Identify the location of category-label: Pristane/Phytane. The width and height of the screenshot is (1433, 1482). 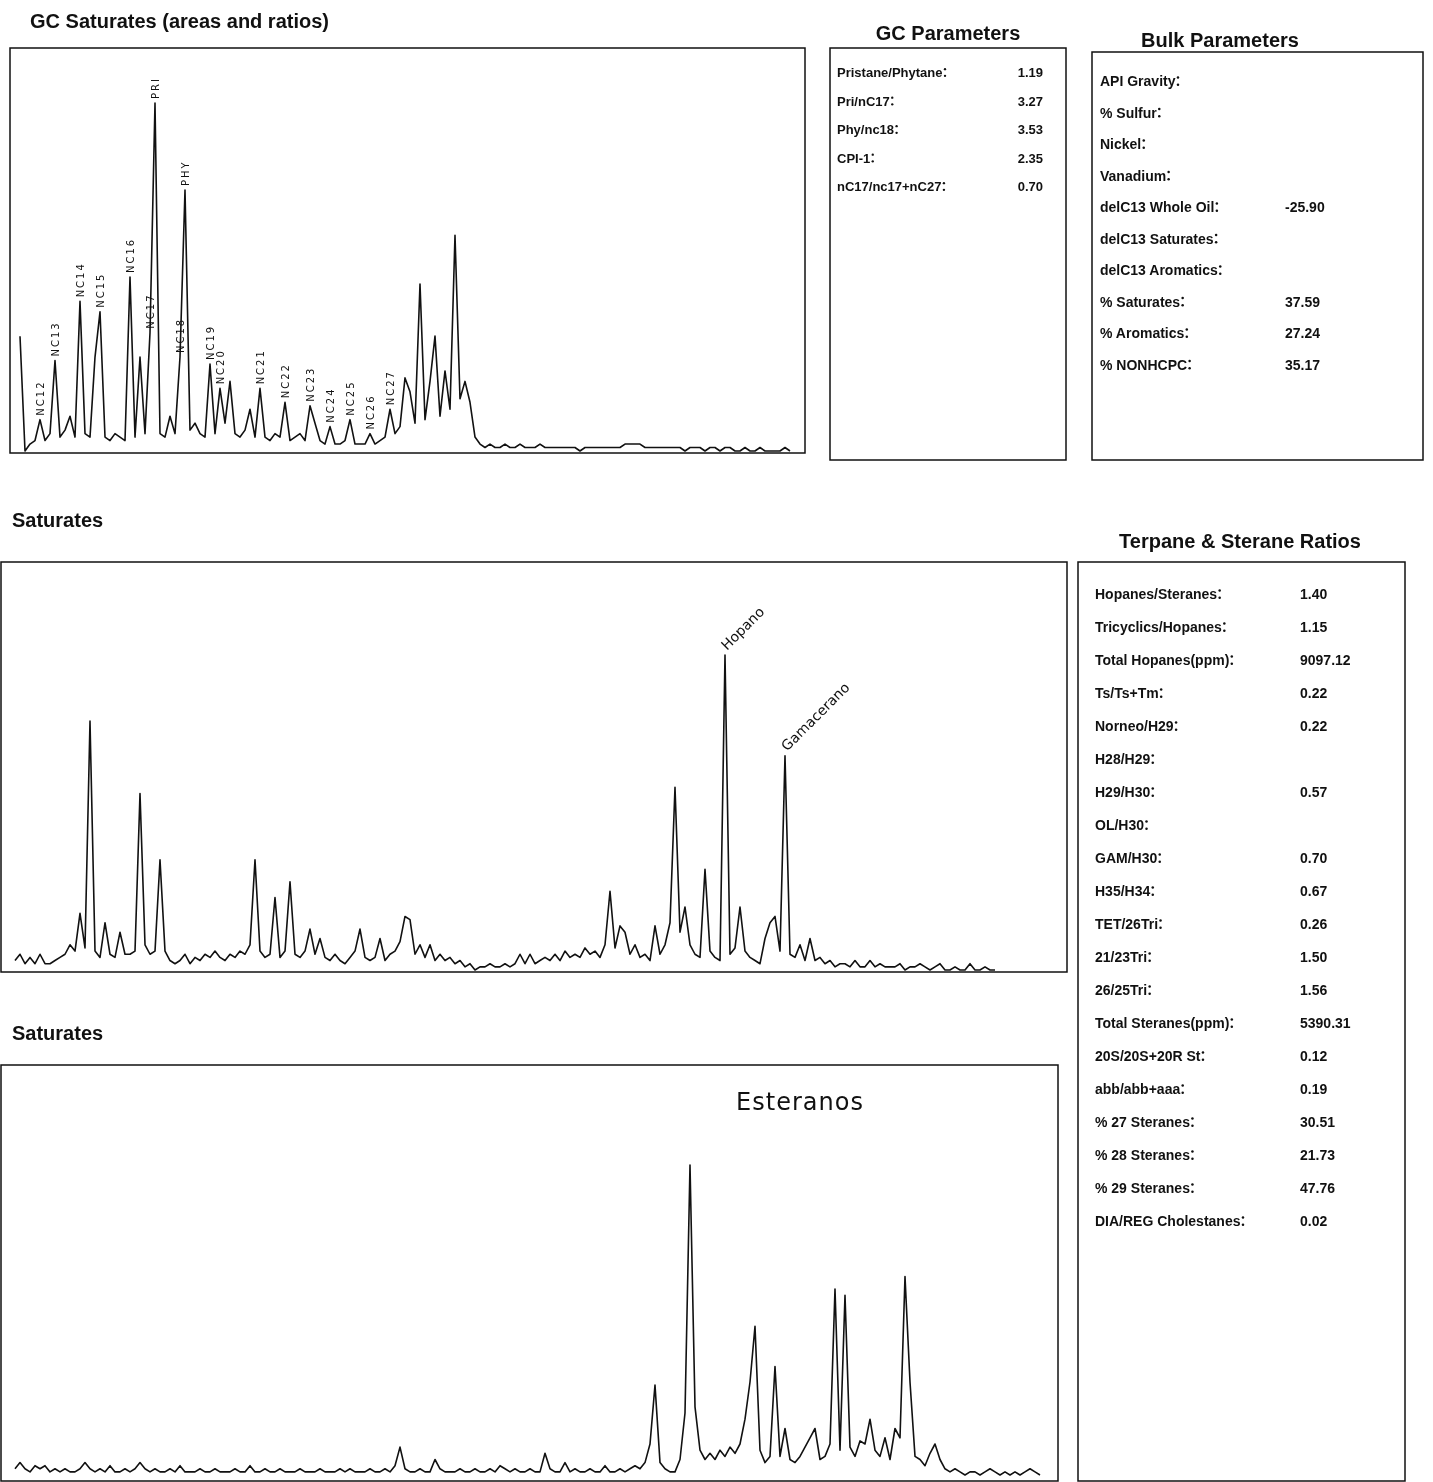
(890, 72).